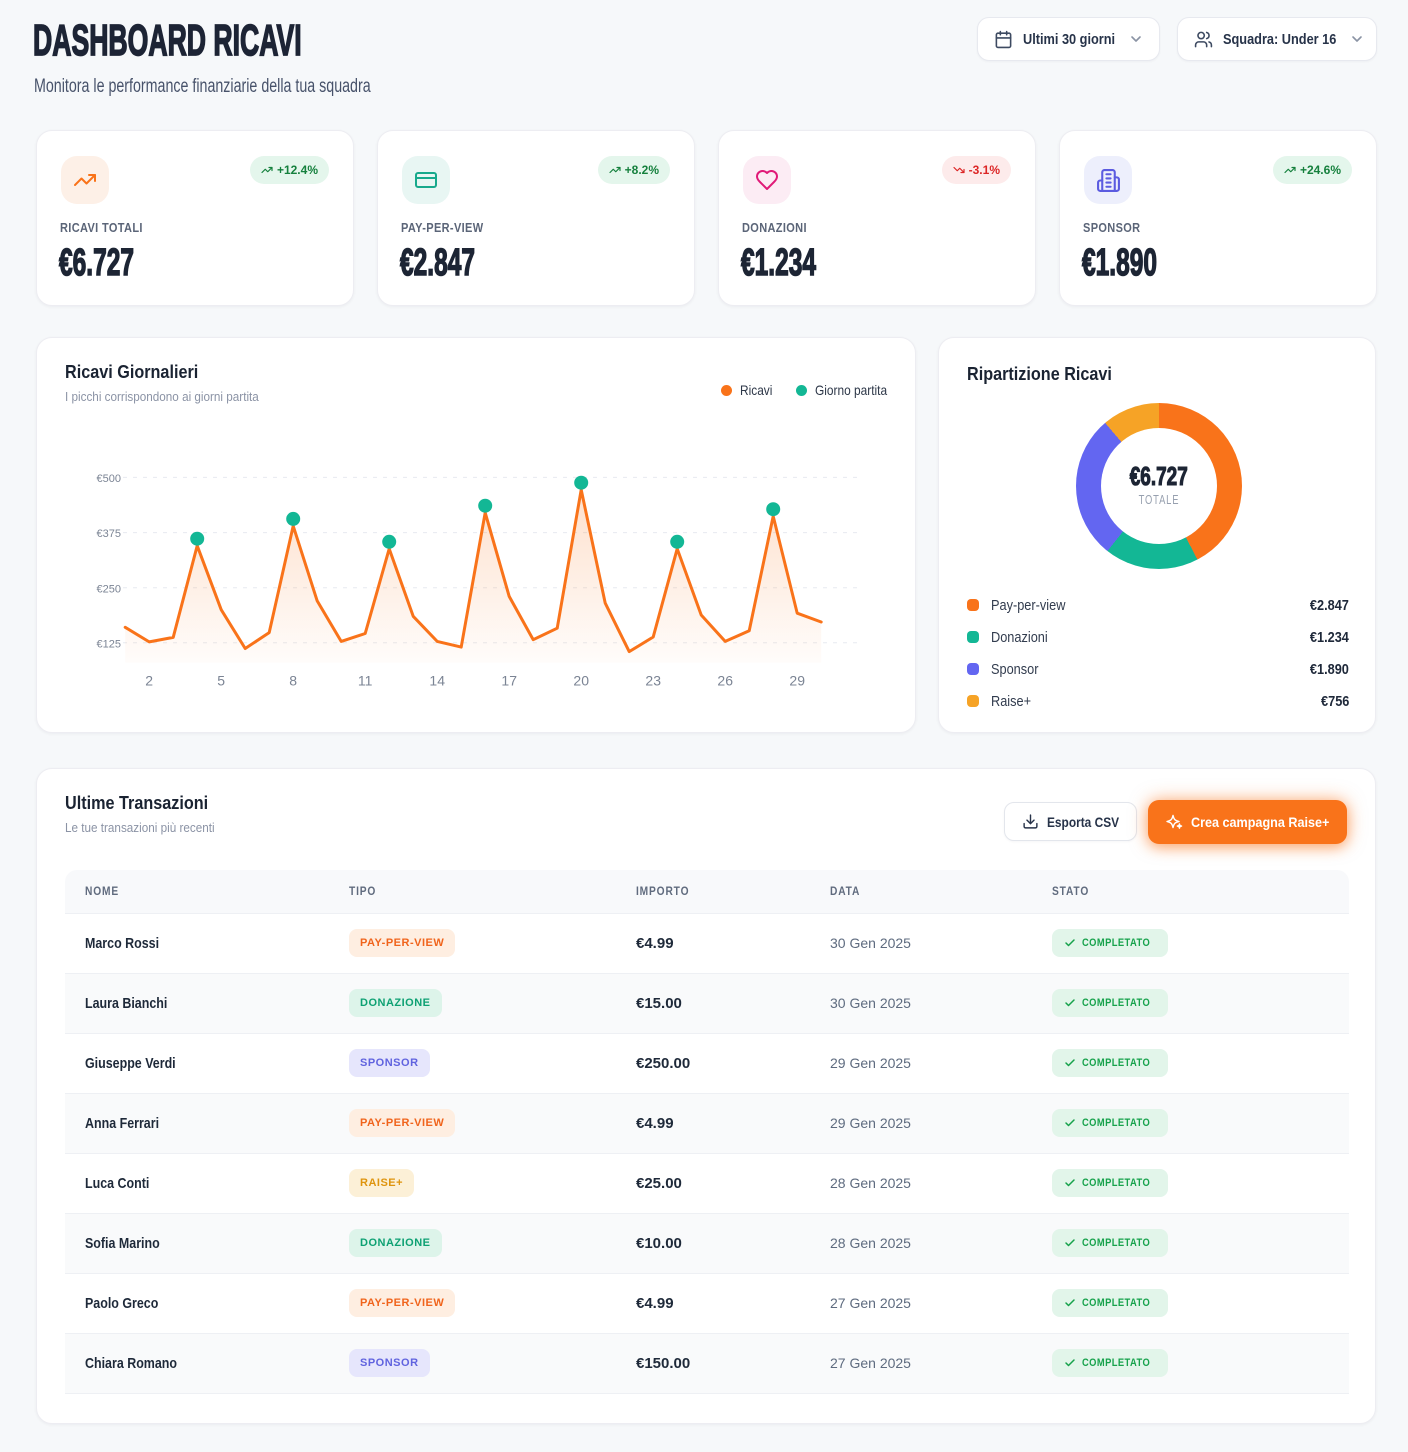  What do you see at coordinates (109, 589) in the screenshot?
I see `svg-text: €250` at bounding box center [109, 589].